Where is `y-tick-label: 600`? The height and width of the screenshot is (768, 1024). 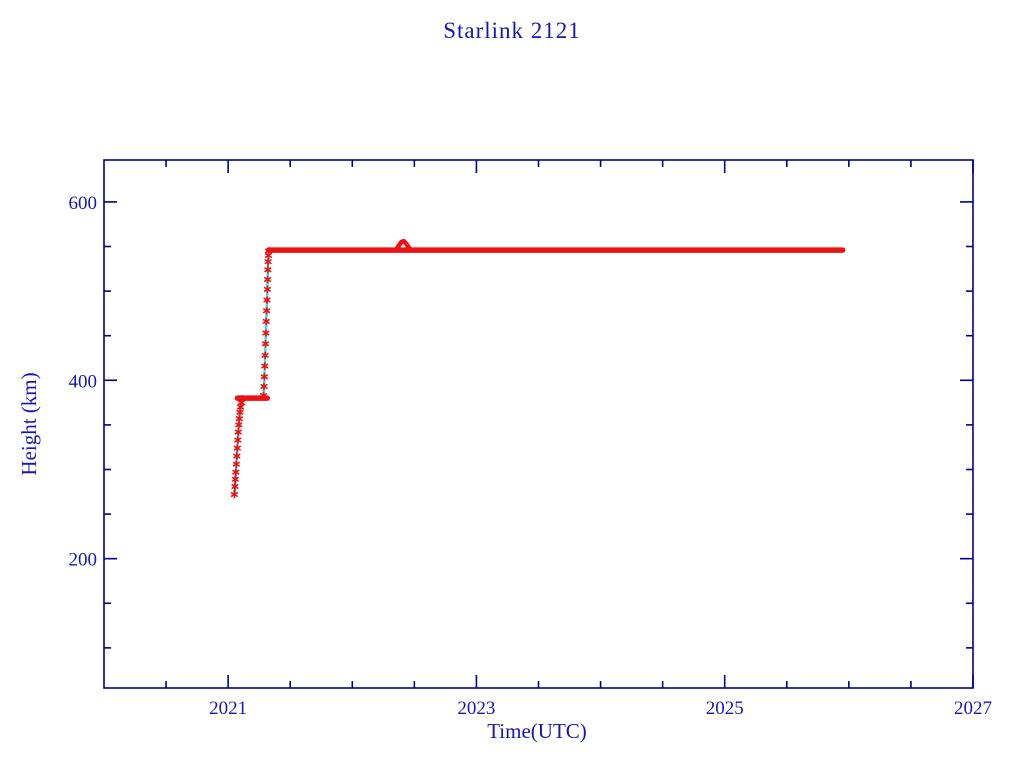 y-tick-label: 600 is located at coordinates (83, 203).